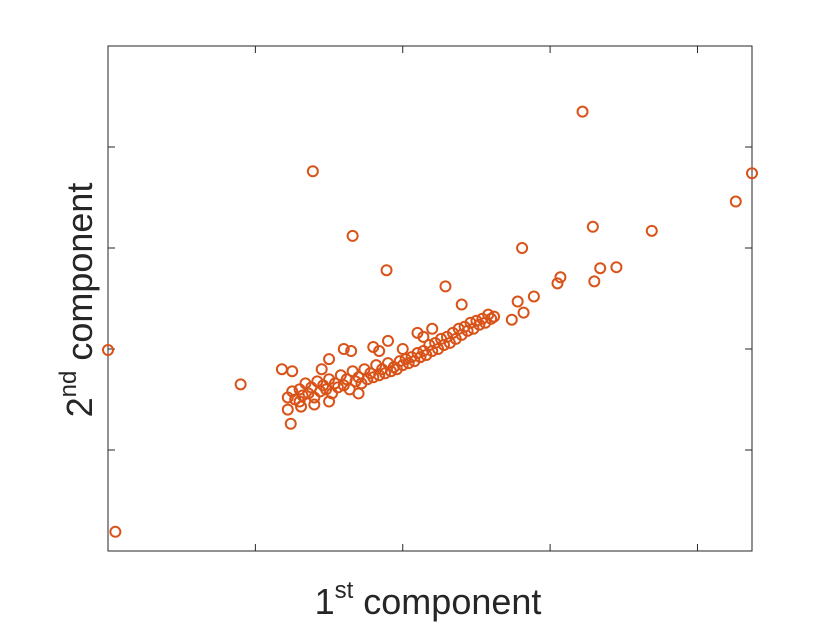  I want to click on y-axis-label: 2nd component, so click(77, 300).